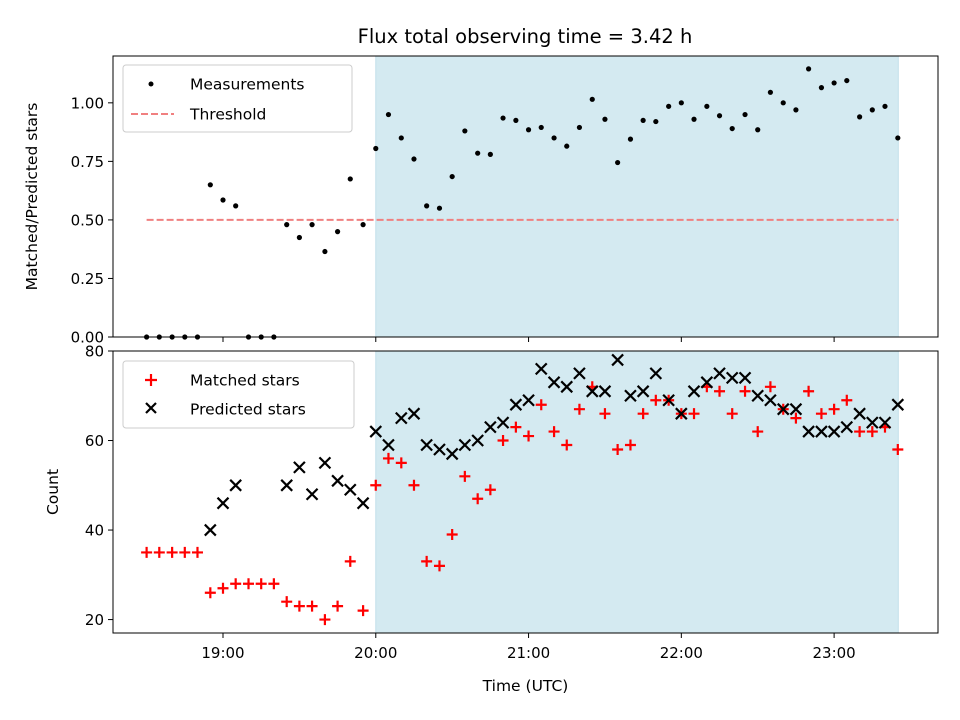 The image size is (960, 720). I want to click on chart-title: Flux total observing time = 3.42 h, so click(525, 36).